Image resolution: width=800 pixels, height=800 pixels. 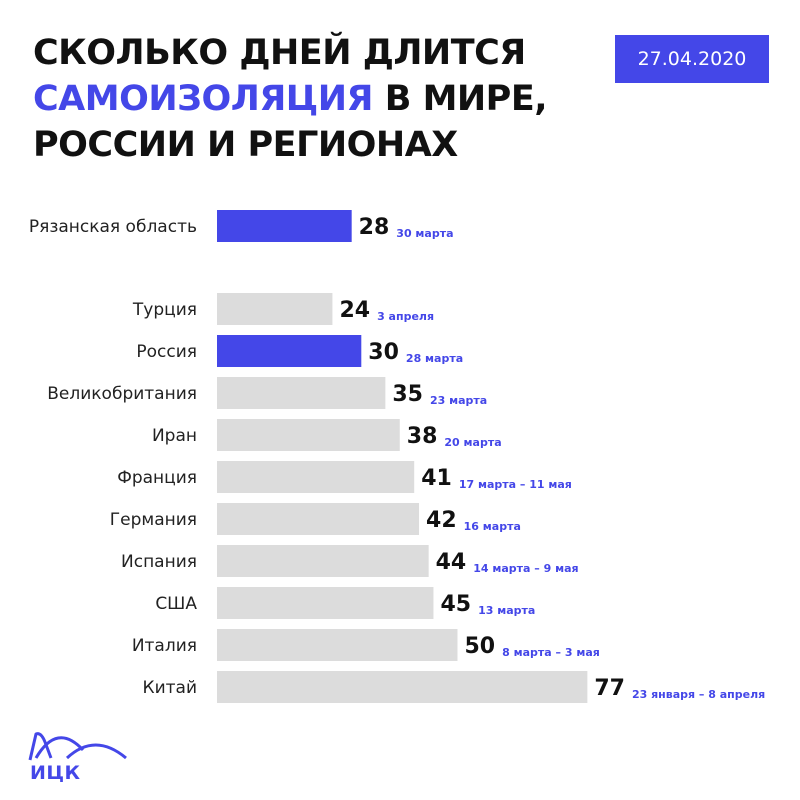 What do you see at coordinates (159, 562) in the screenshot?
I see `category-label: Испания` at bounding box center [159, 562].